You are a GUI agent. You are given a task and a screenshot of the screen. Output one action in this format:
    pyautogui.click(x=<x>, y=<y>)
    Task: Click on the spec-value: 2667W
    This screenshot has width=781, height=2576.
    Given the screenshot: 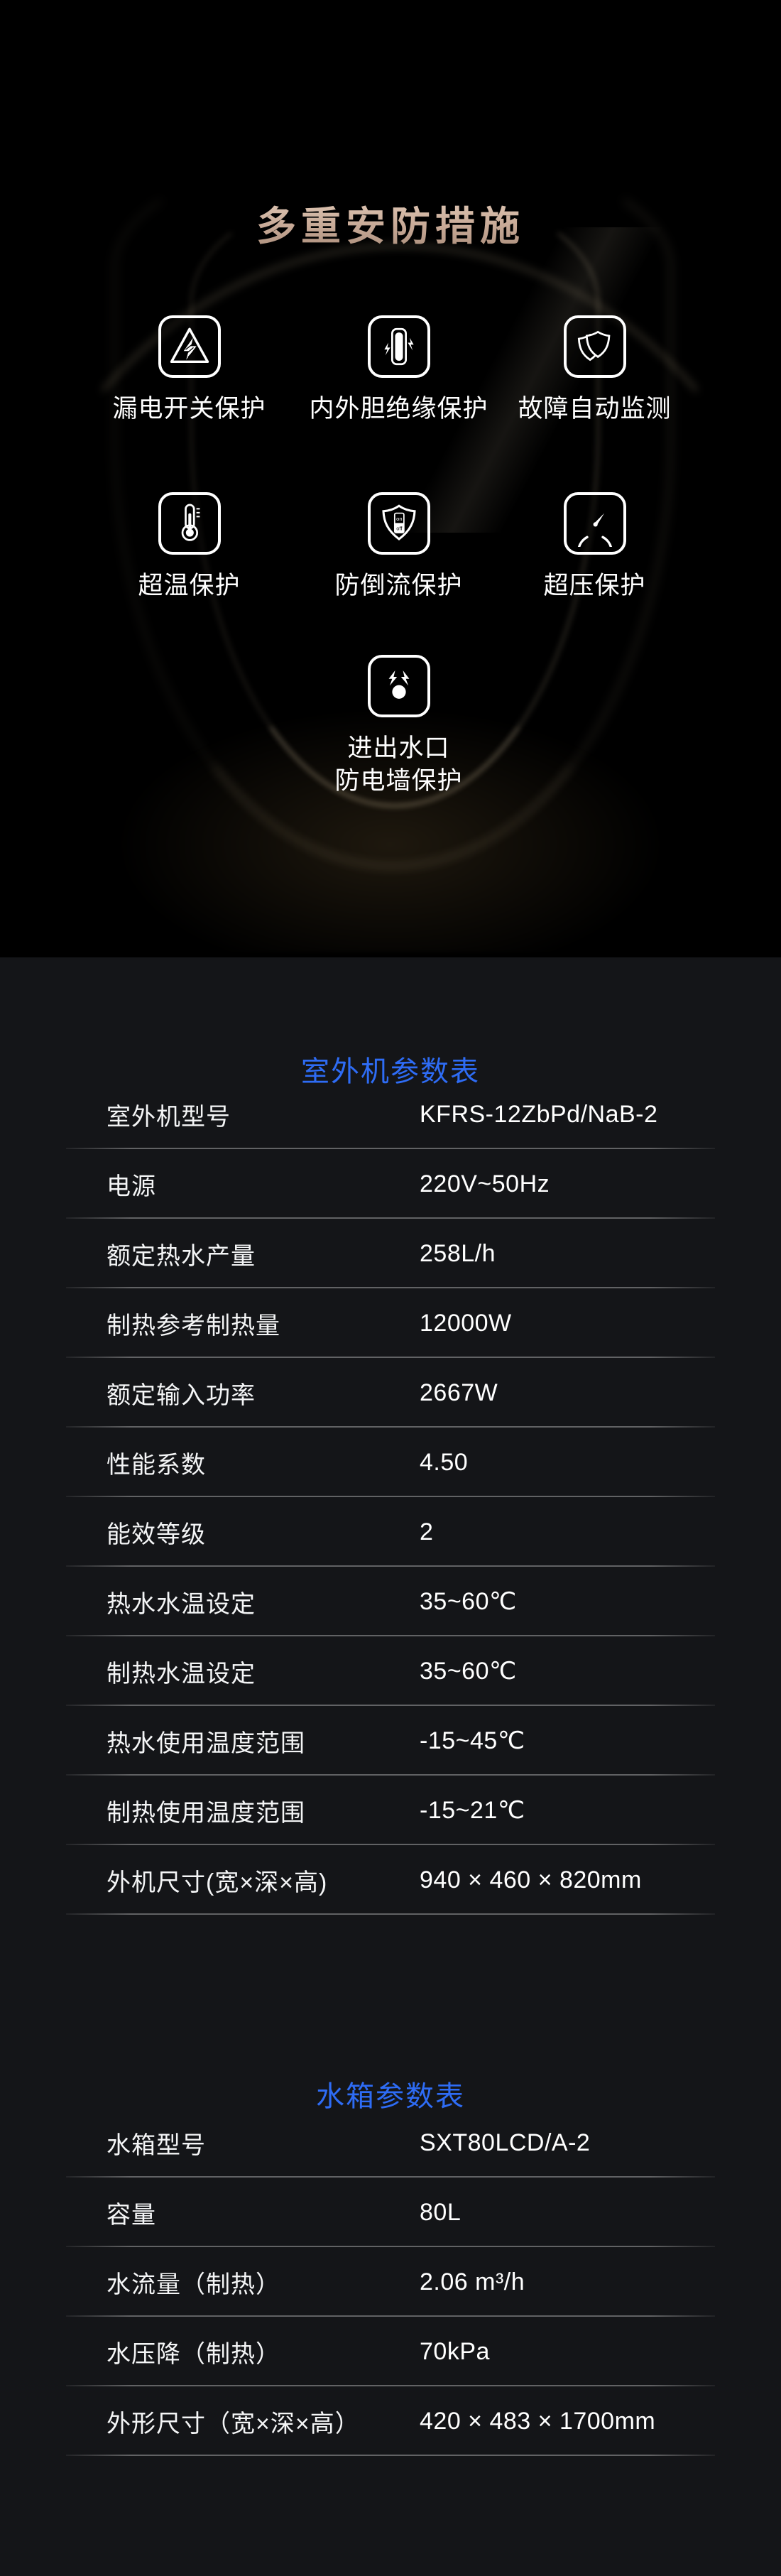 What is the action you would take?
    pyautogui.click(x=459, y=1393)
    